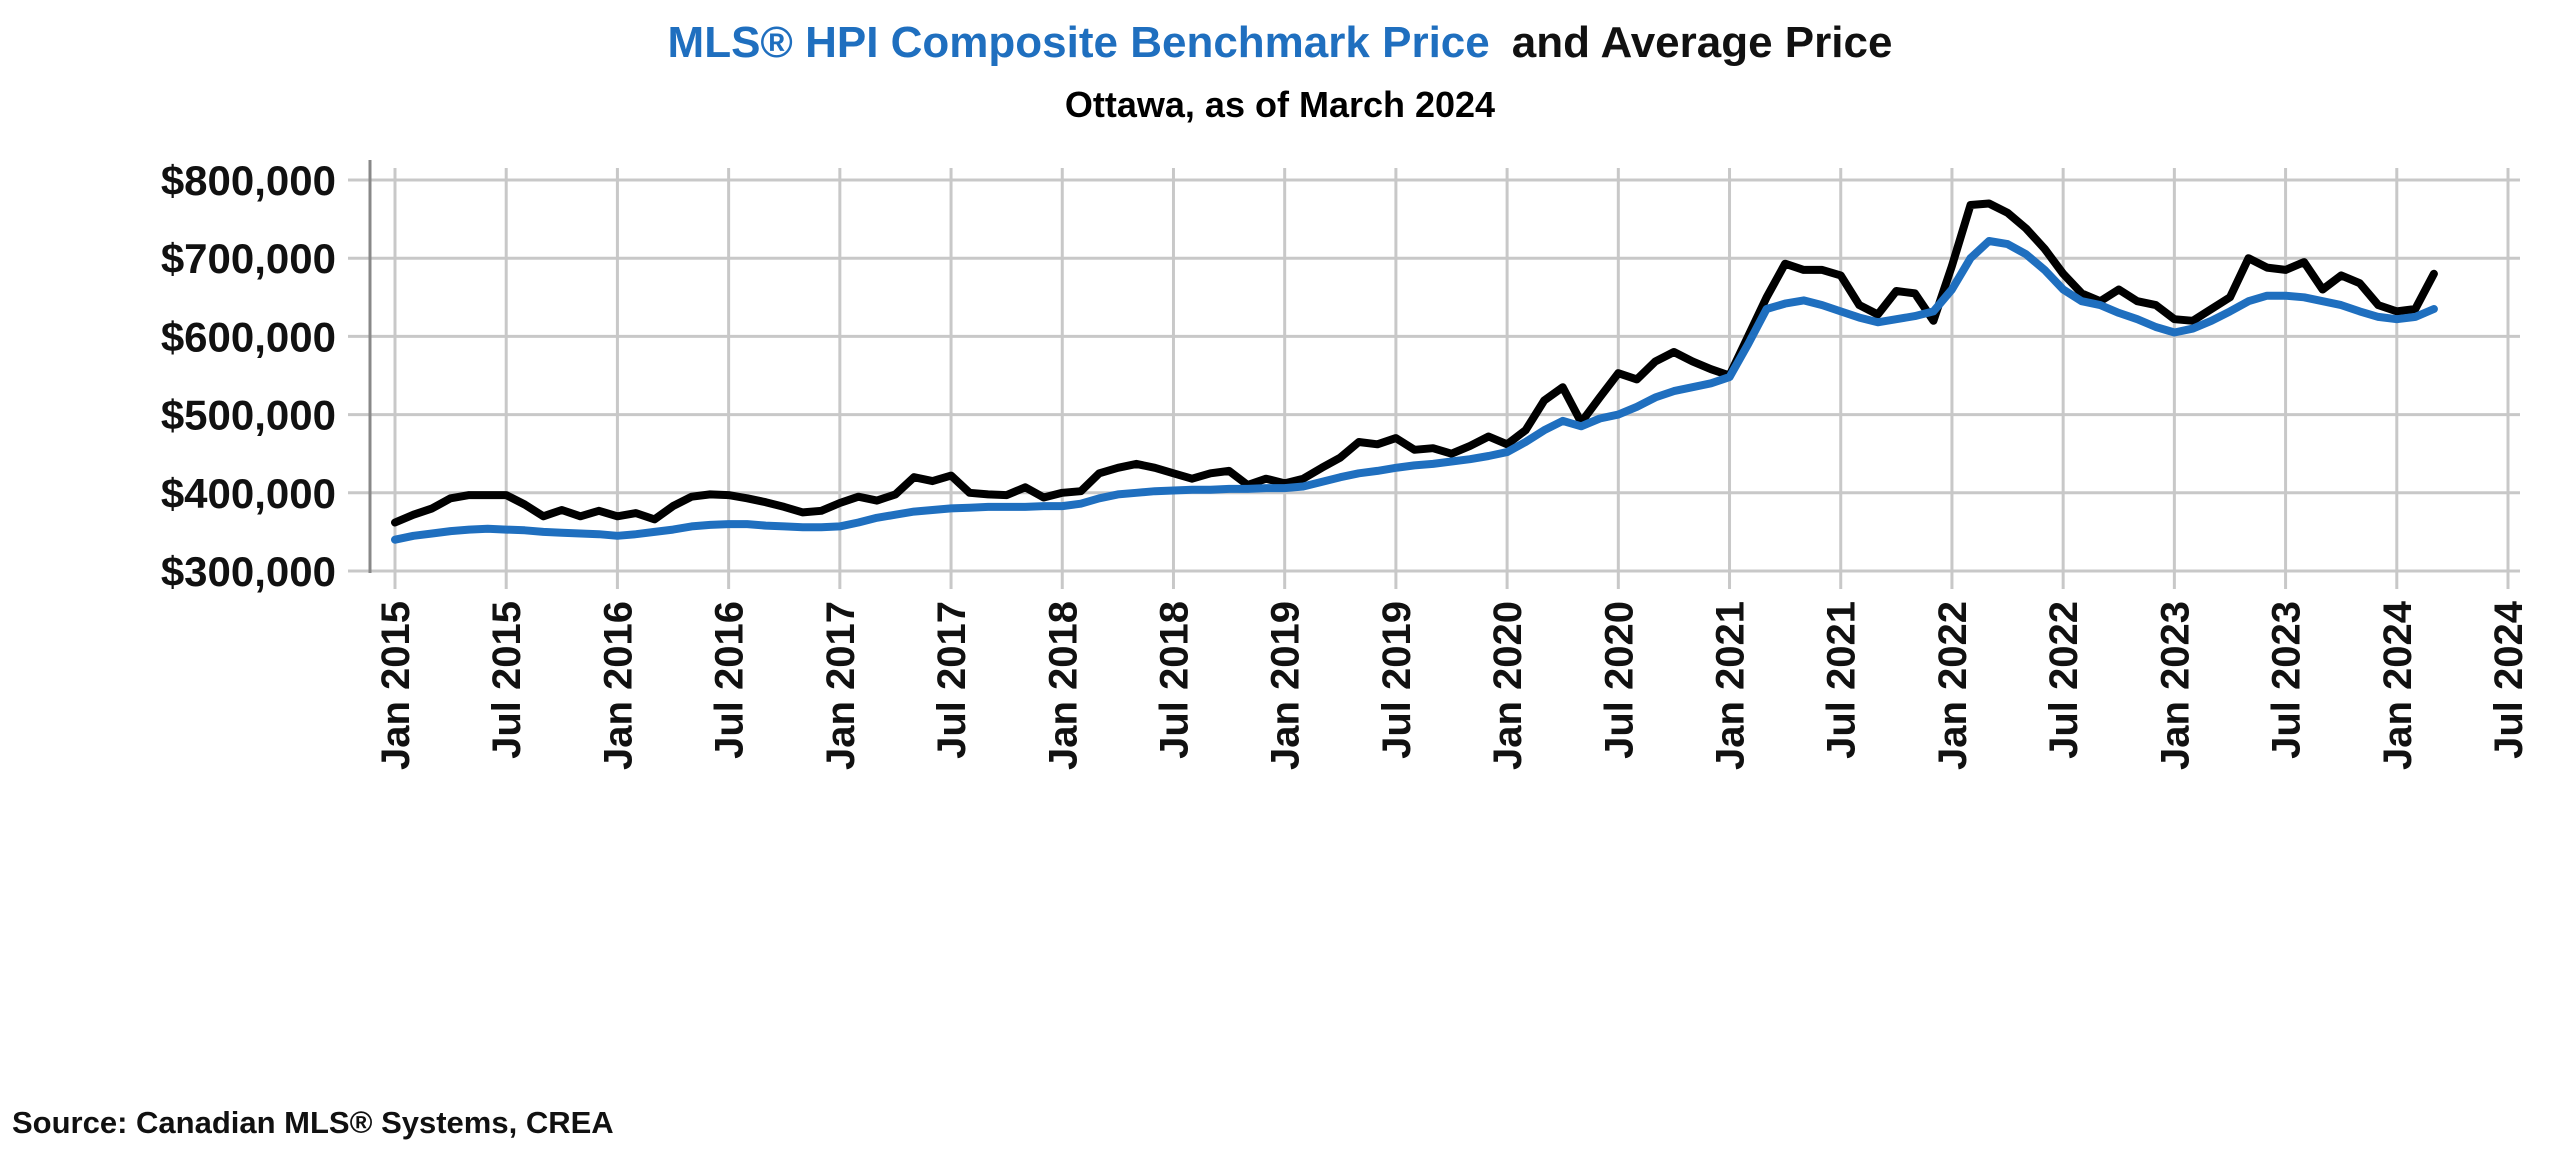 This screenshot has width=2560, height=1165. Describe the element at coordinates (248, 336) in the screenshot. I see `y-tick-label: $600,000` at that location.